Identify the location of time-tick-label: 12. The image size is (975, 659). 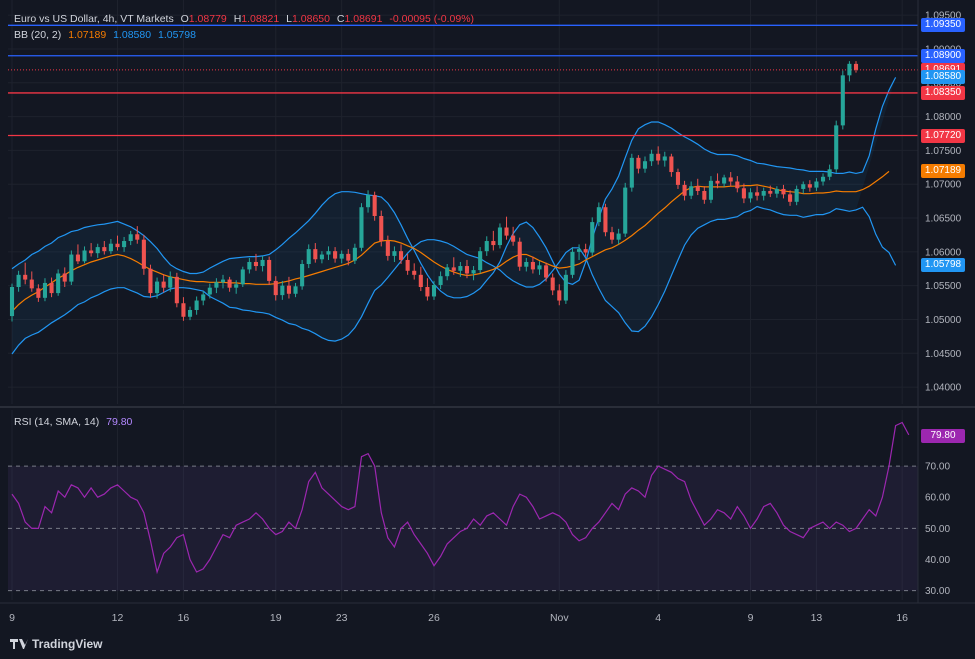
(118, 618).